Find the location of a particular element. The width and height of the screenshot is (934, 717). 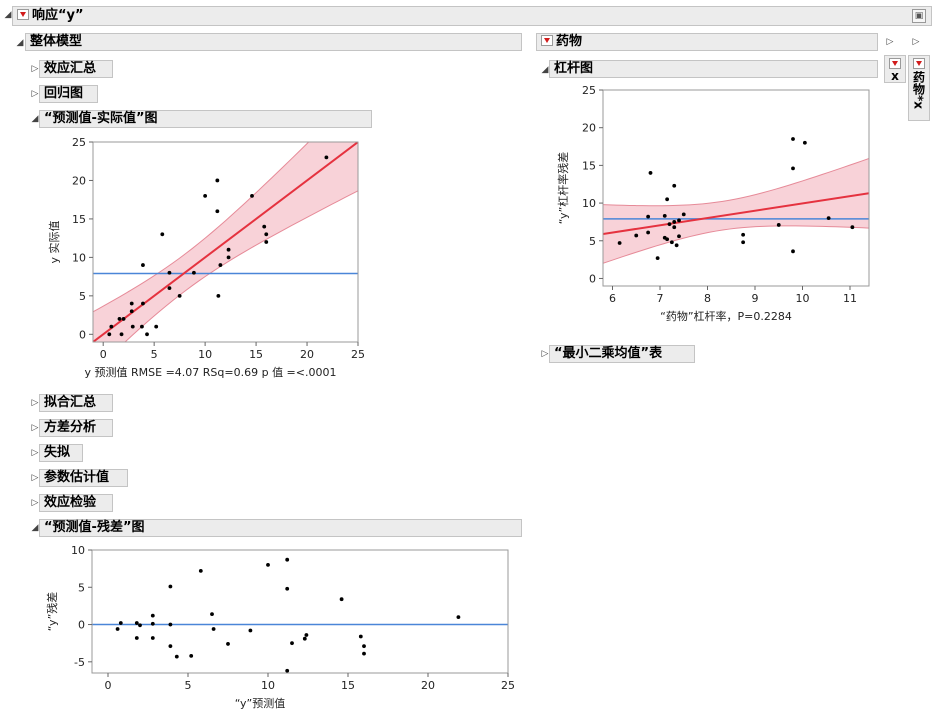

plot-frame is located at coordinates (736, 188).